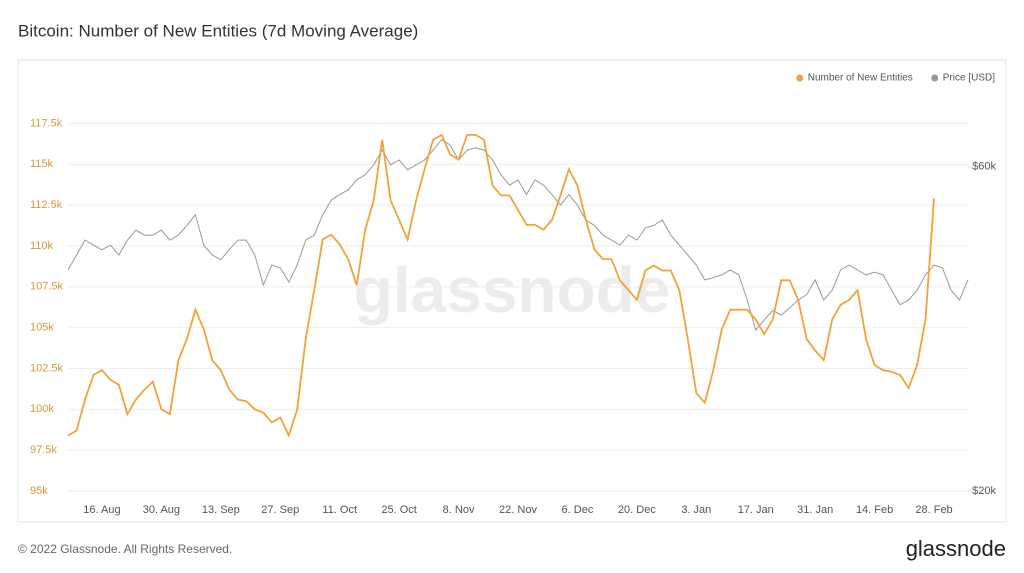 The image size is (1024, 573). I want to click on y-tick-label: 102.5k, so click(47, 368).